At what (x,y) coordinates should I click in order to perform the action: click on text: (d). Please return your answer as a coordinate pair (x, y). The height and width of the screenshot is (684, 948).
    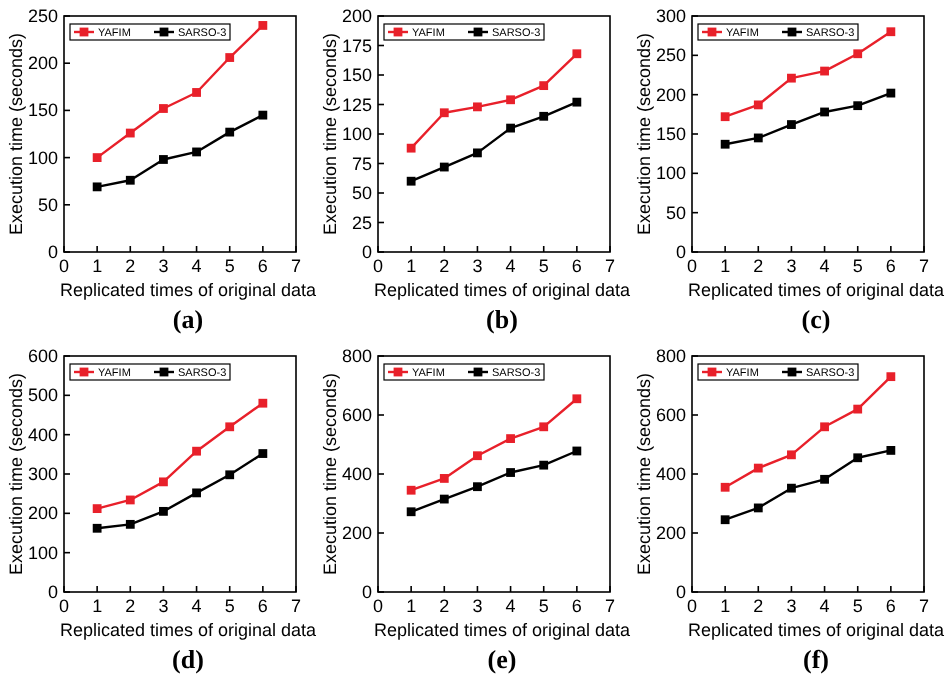
    Looking at the image, I should click on (188, 659).